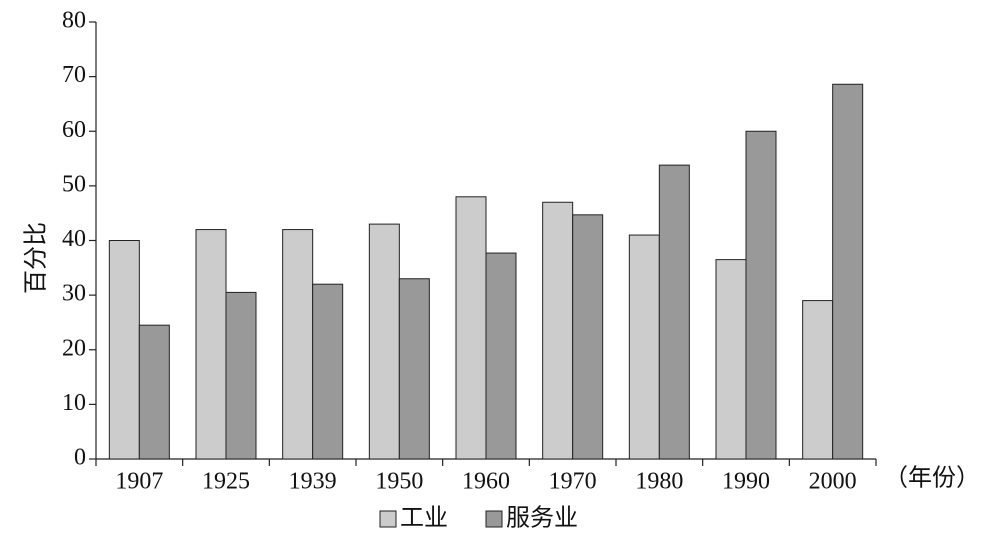 This screenshot has width=993, height=545. Describe the element at coordinates (486, 482) in the screenshot. I see `x-tick-label: 1960` at that location.